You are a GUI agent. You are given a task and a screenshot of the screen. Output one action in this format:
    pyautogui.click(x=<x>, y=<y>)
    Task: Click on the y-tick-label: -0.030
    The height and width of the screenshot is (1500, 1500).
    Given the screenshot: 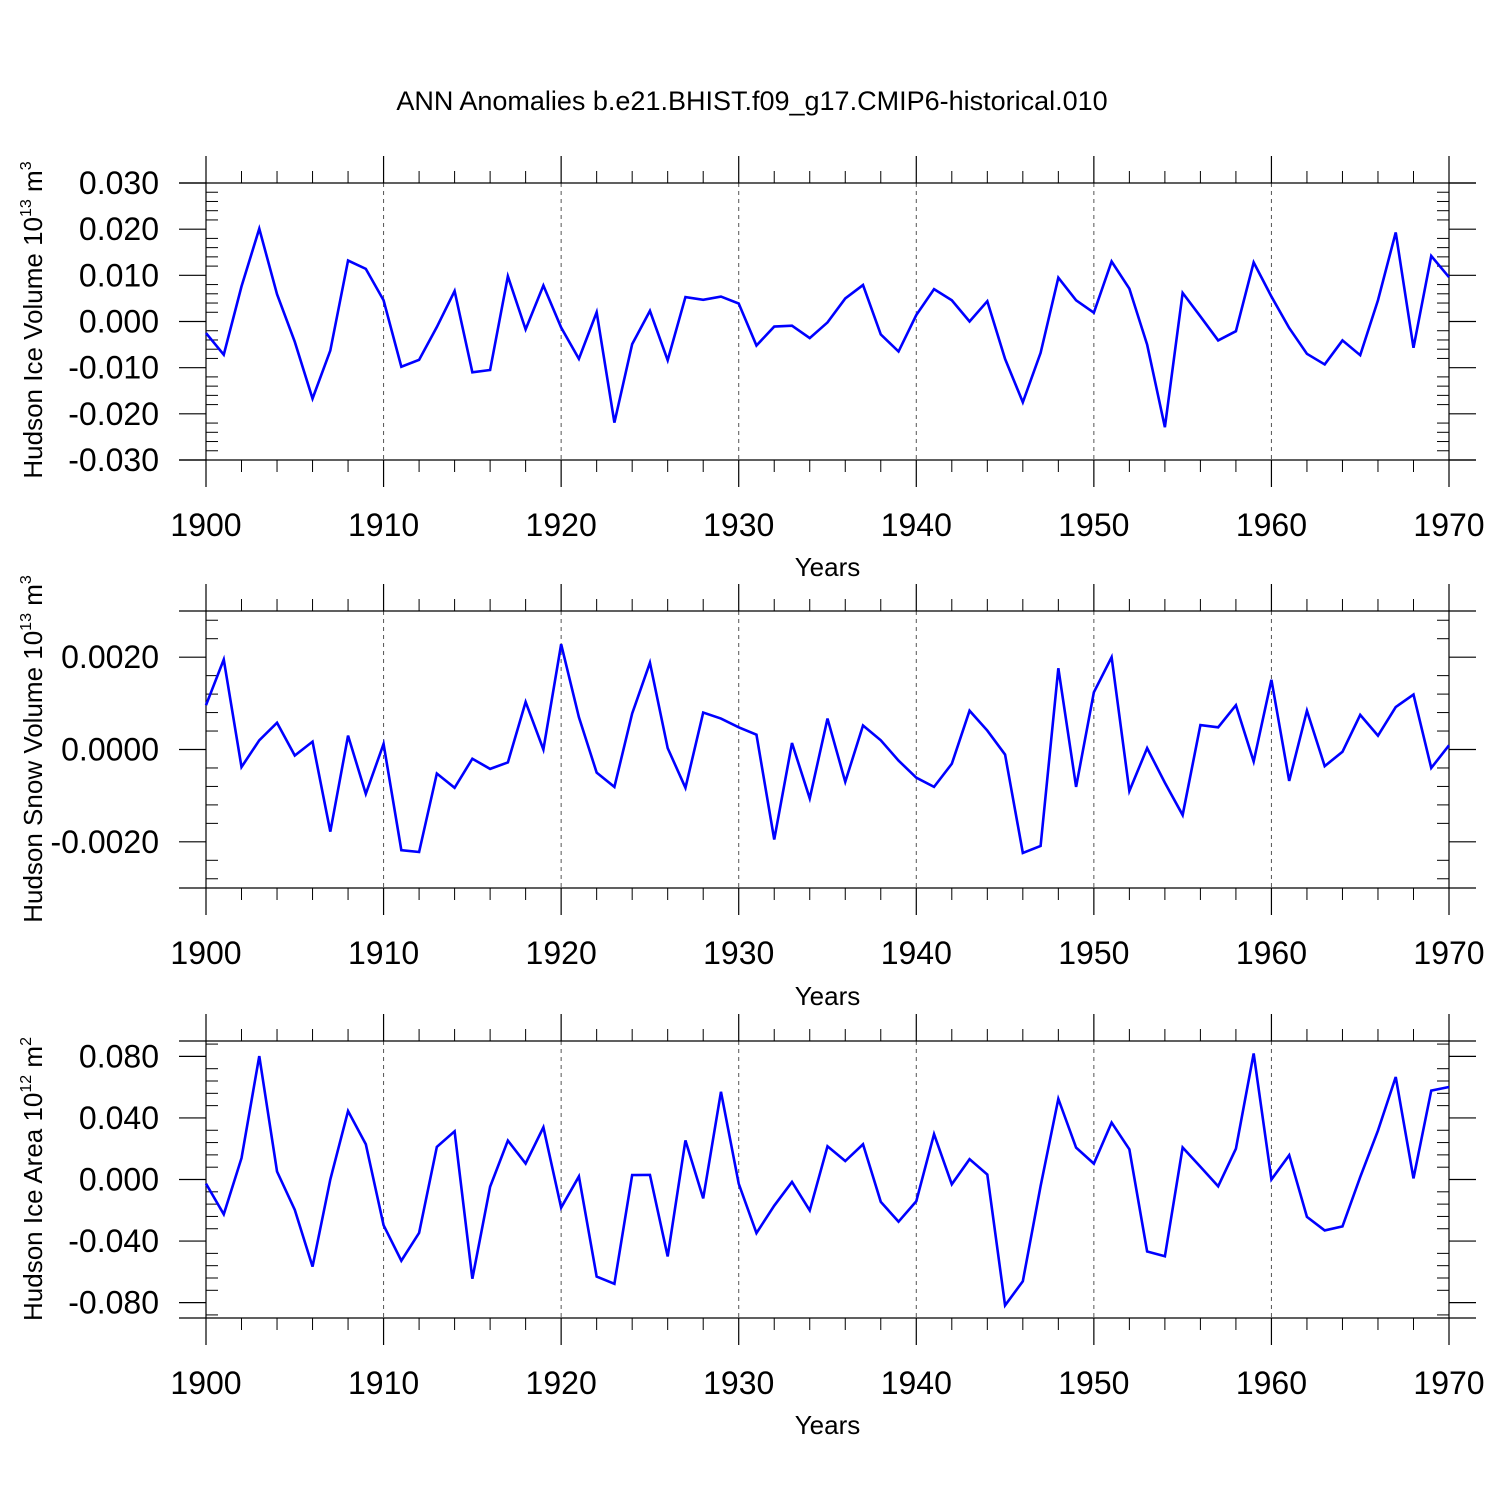 What is the action you would take?
    pyautogui.click(x=113, y=460)
    